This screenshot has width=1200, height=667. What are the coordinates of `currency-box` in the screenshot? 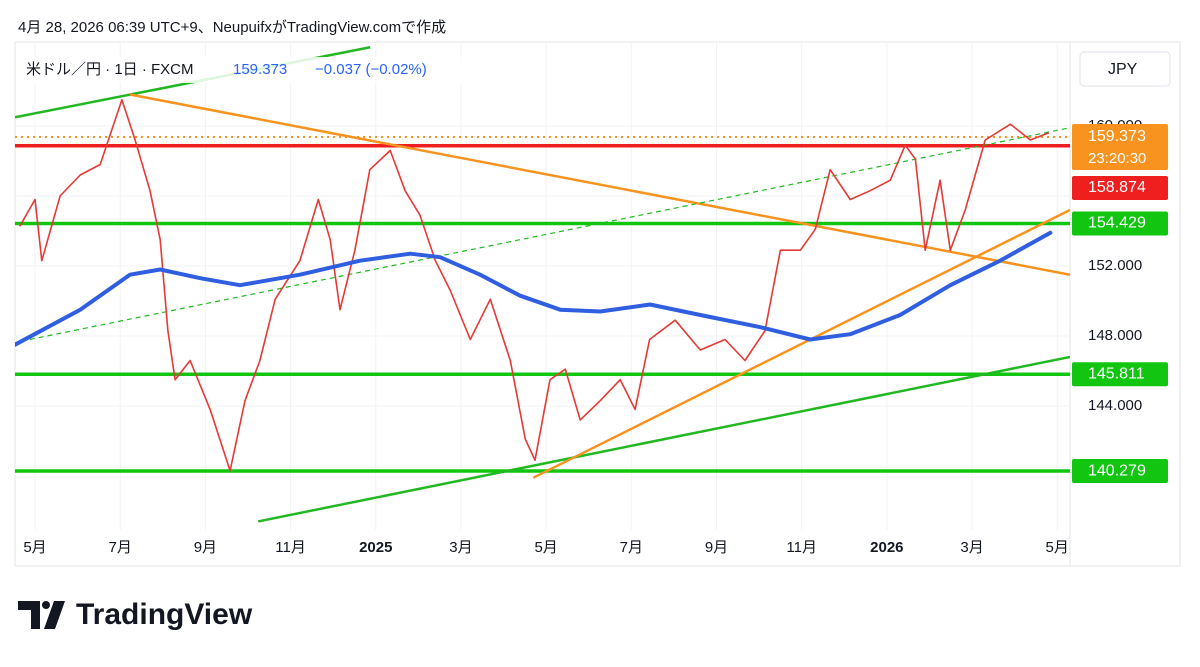 It's located at (1125, 69).